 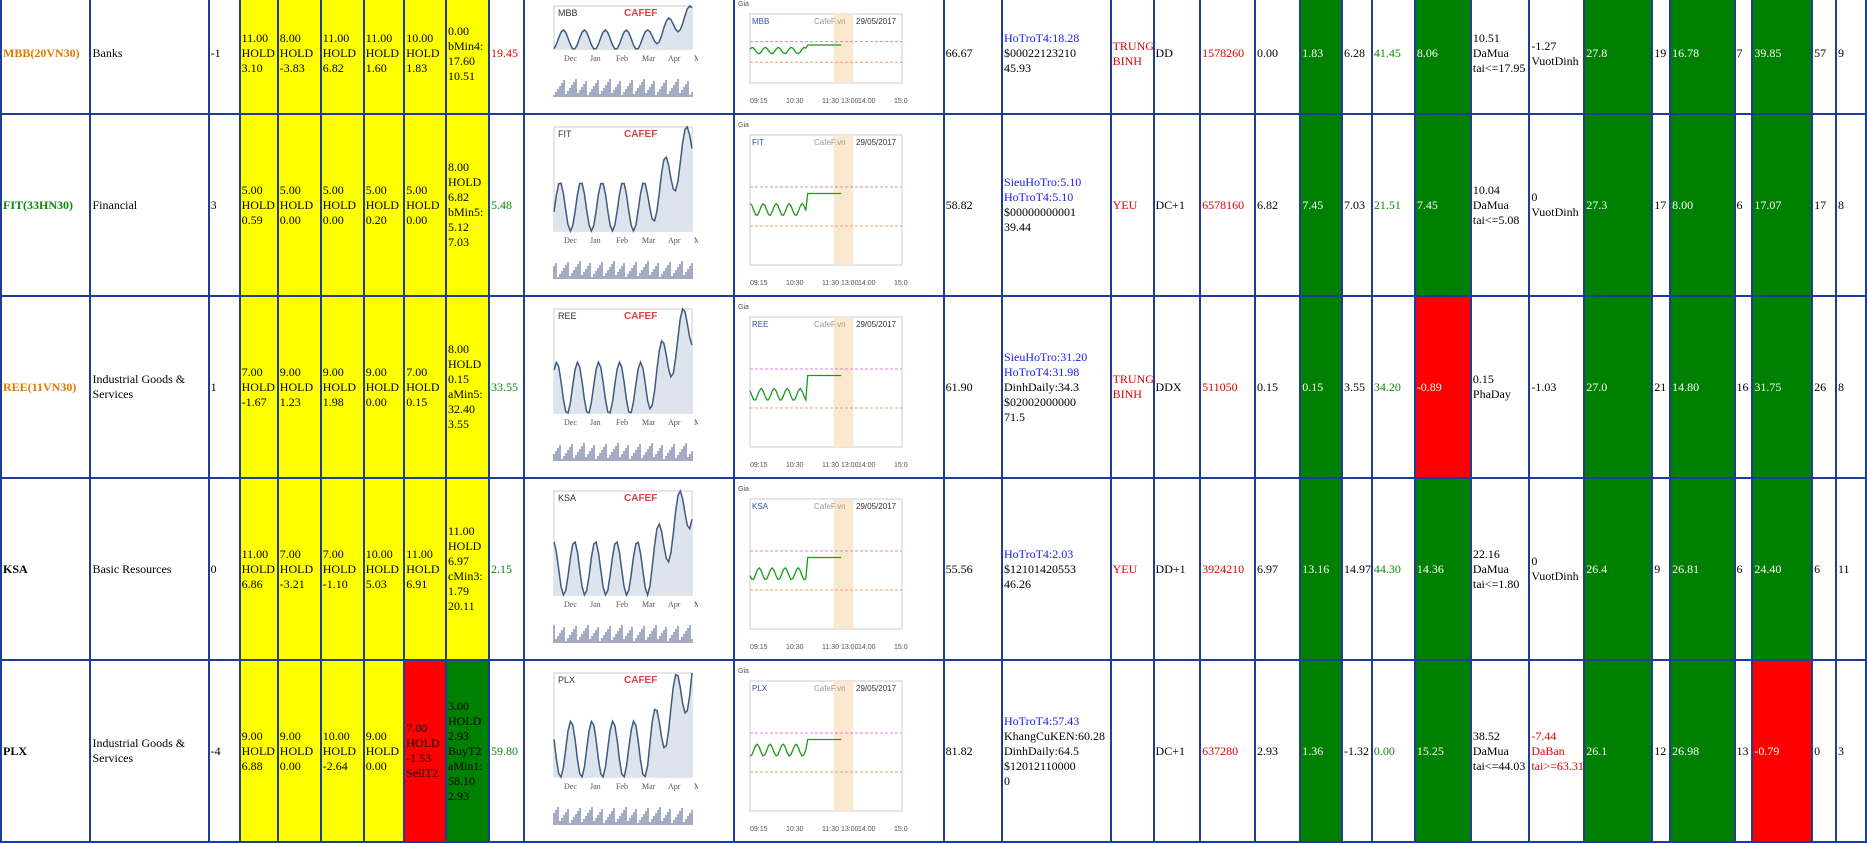 I want to click on volume-cell: 1578260, so click(x=1227, y=57).